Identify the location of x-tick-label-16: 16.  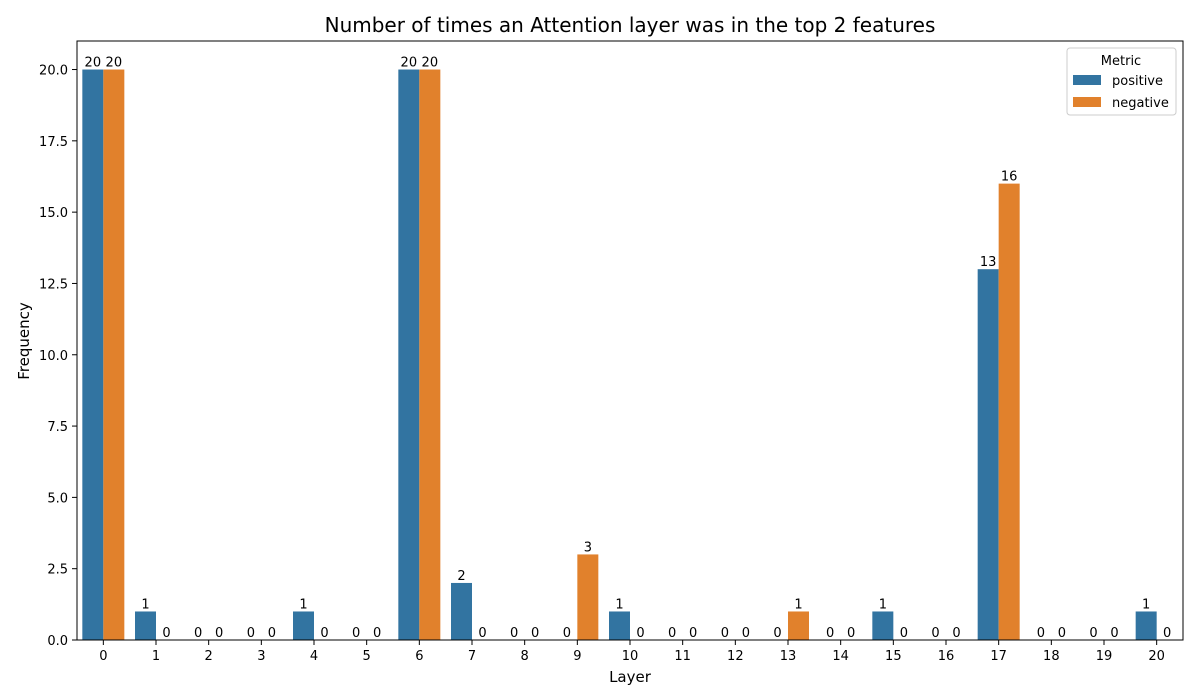
(946, 656).